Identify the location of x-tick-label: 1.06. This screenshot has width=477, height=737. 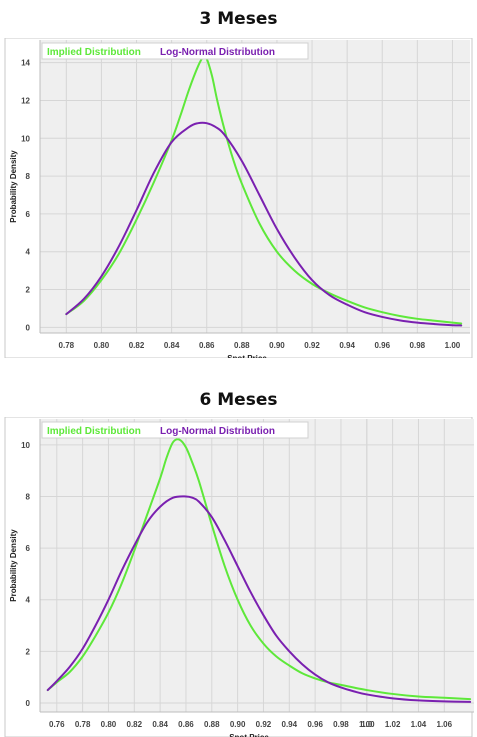
(445, 724).